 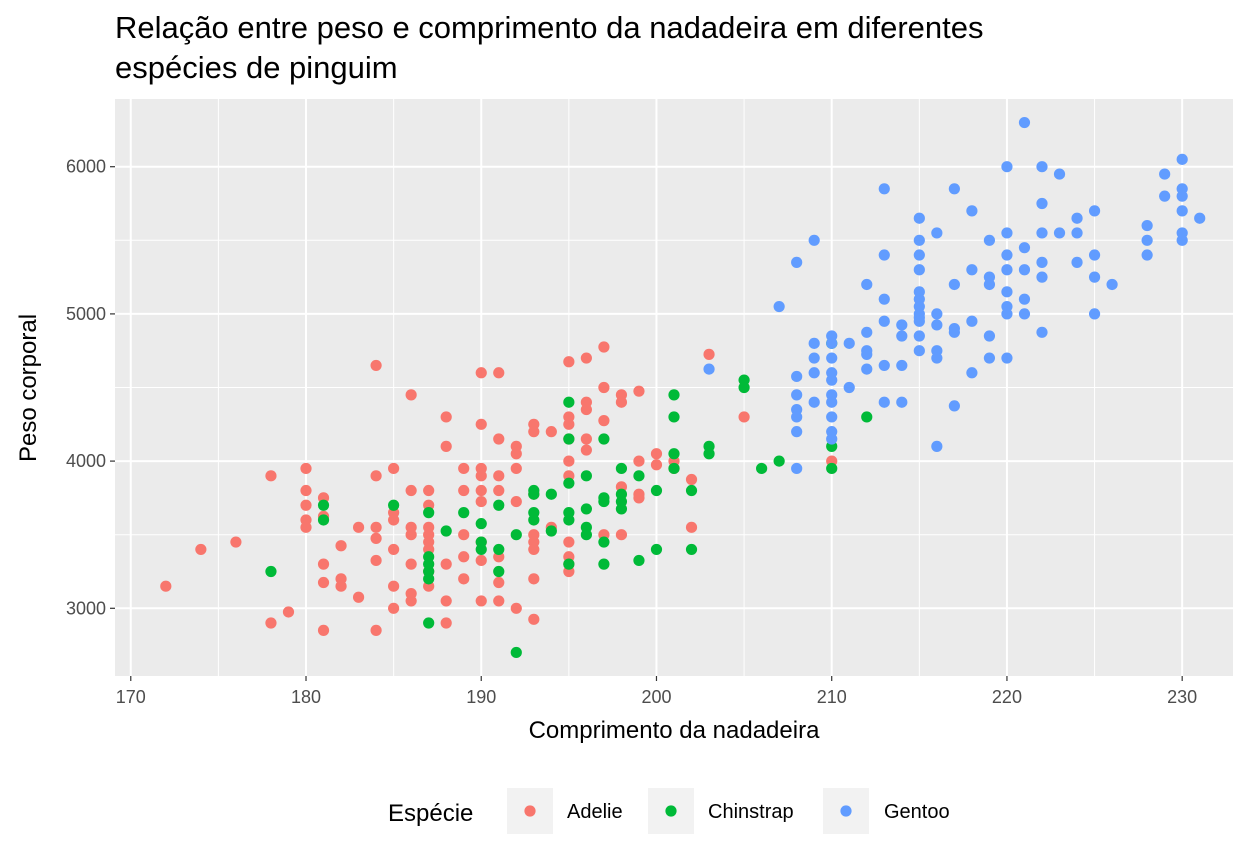 What do you see at coordinates (832, 697) in the screenshot?
I see `x-tick-label: 210` at bounding box center [832, 697].